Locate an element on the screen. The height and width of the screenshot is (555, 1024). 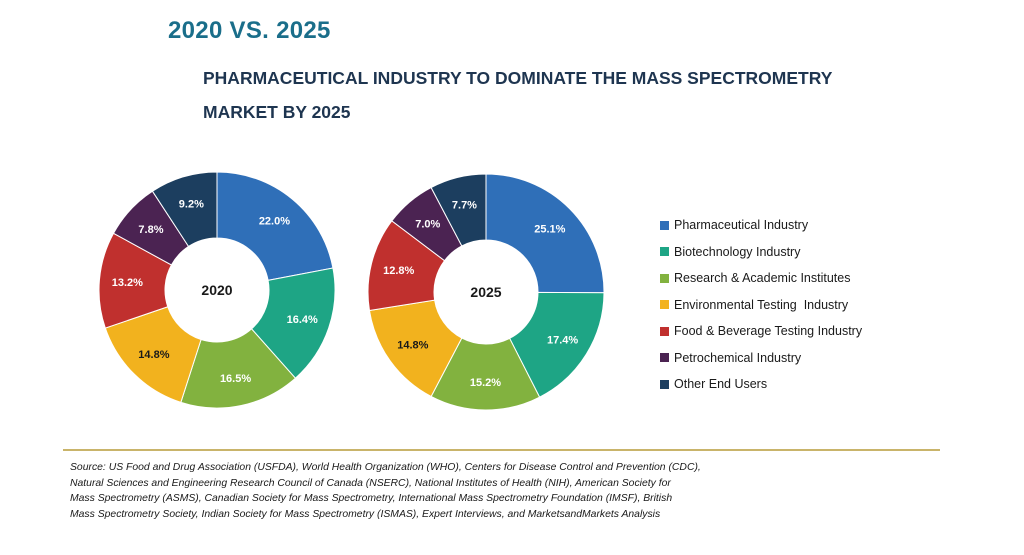
slice-label-research-and-academic-institutes: 15.2% is located at coordinates (485, 383).